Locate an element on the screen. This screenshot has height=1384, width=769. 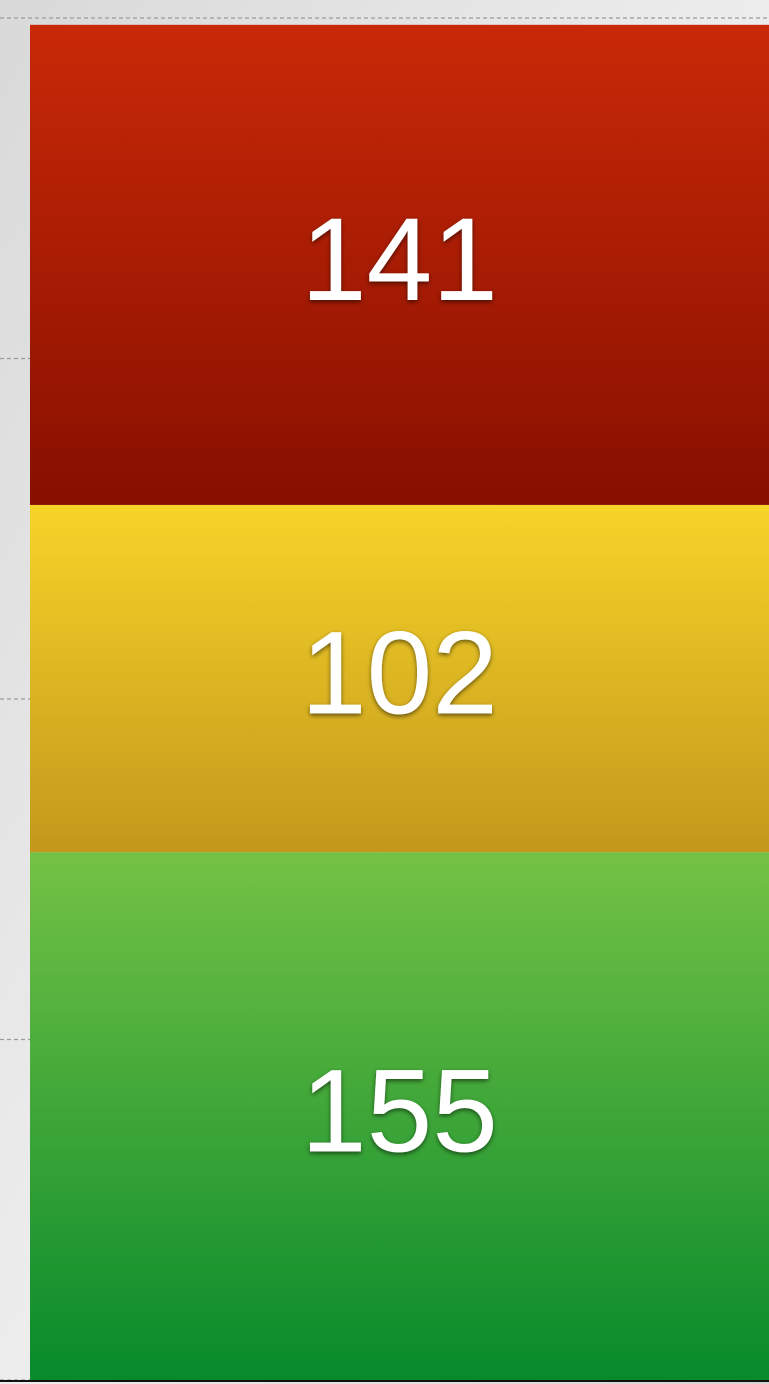
value-label: 102 is located at coordinates (399, 674).